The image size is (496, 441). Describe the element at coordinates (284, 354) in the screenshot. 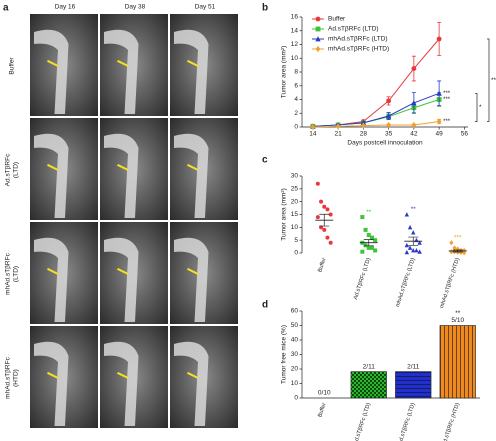

I see `y-axis-label: Tumor free mice (%)` at that location.